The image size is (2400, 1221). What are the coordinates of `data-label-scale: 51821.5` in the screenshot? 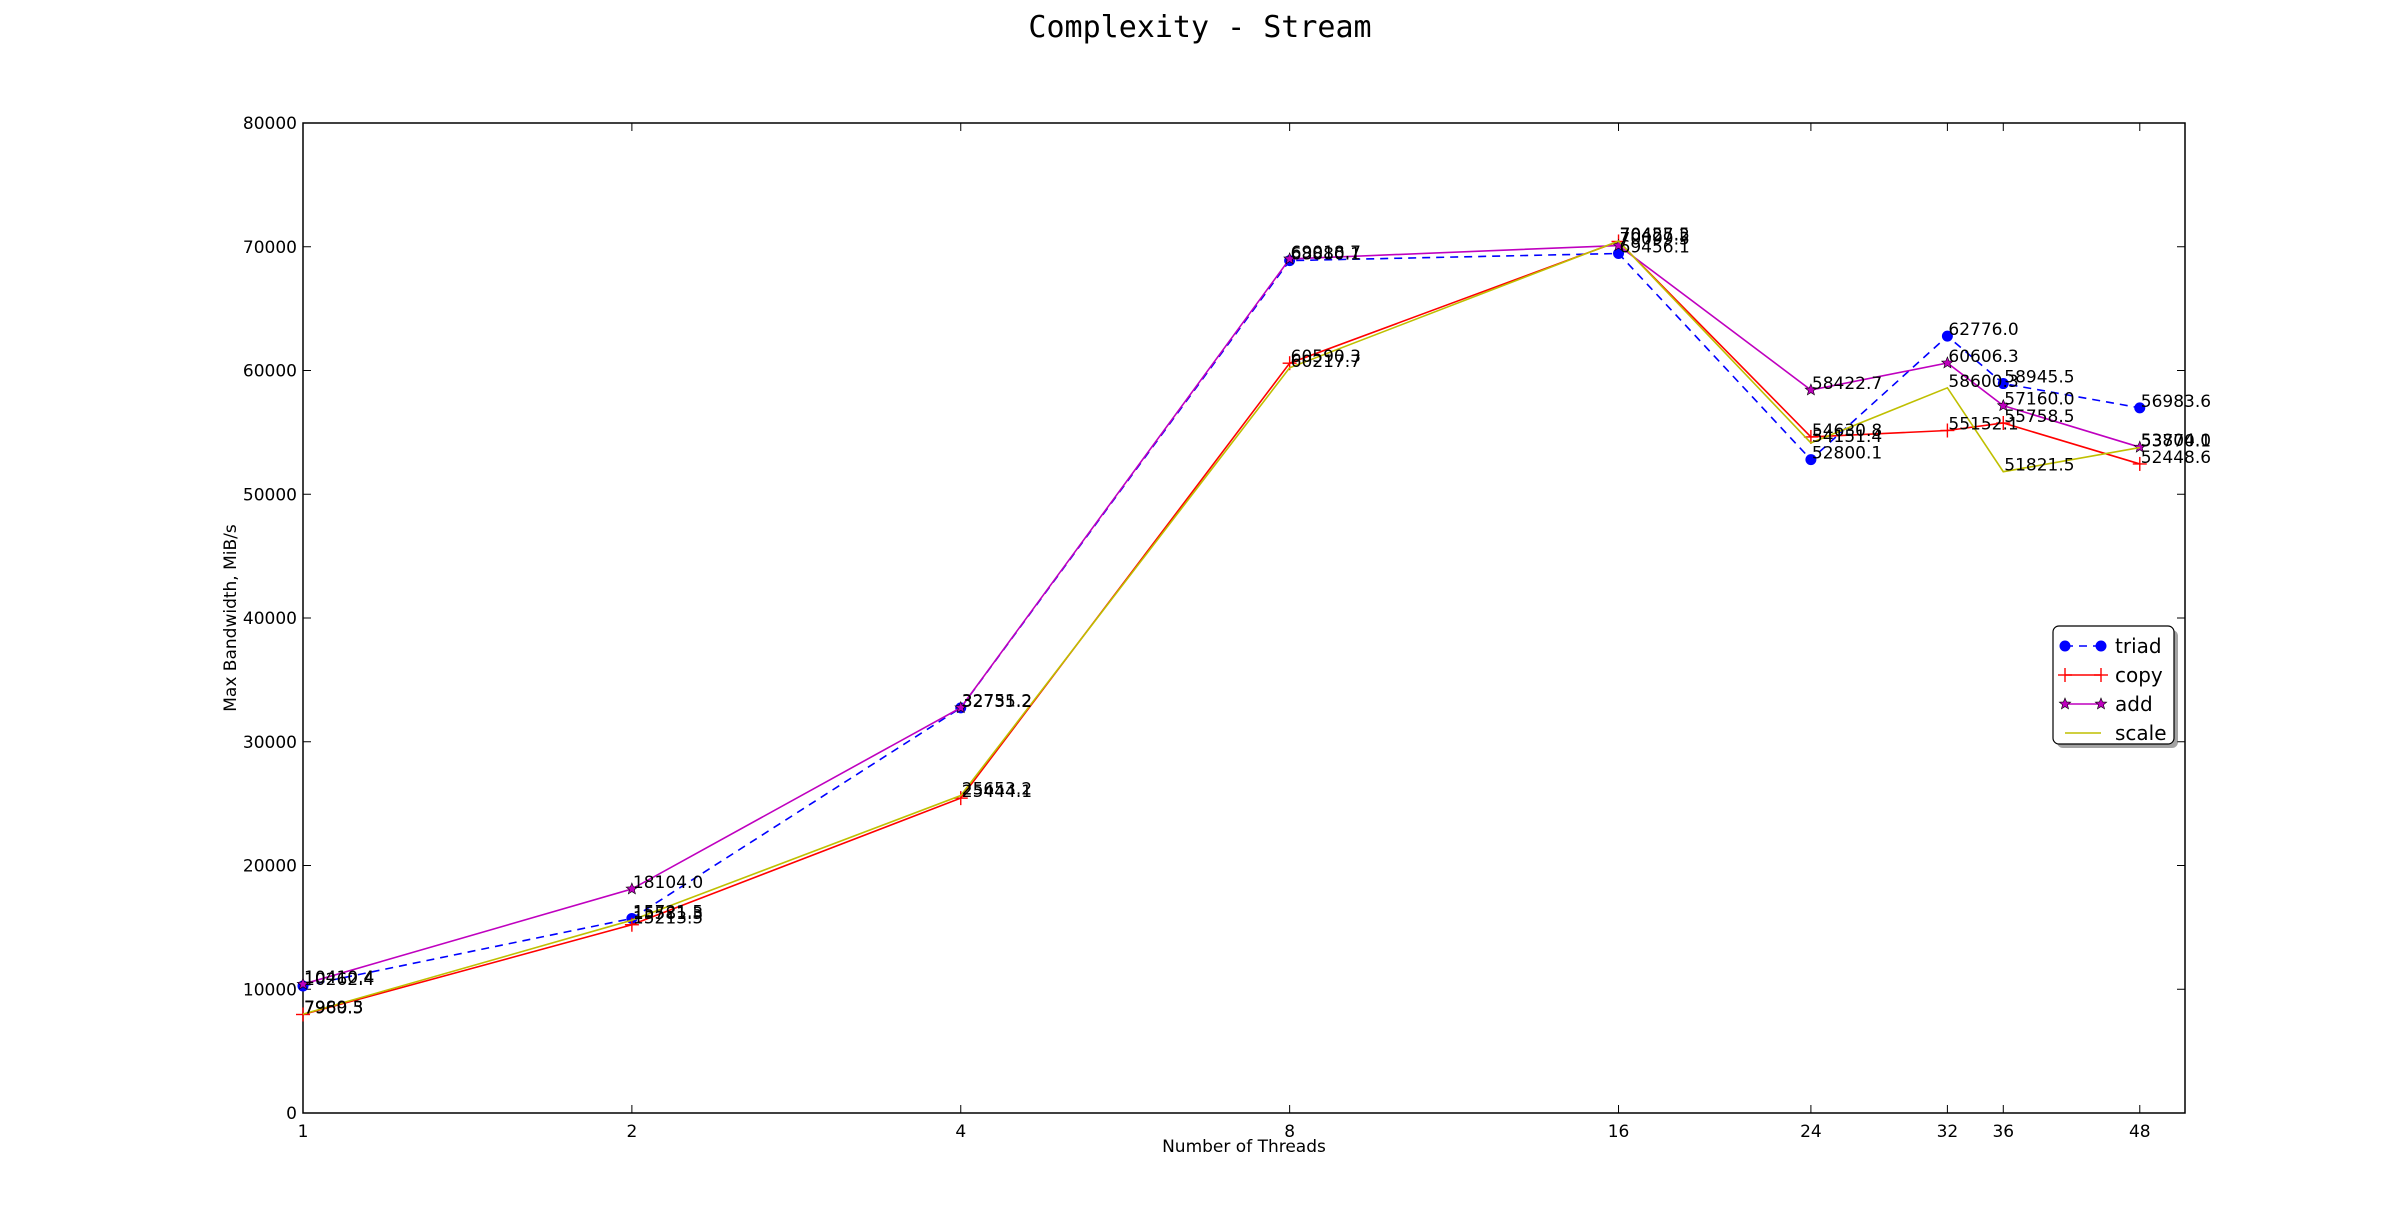 It's located at (2039, 466).